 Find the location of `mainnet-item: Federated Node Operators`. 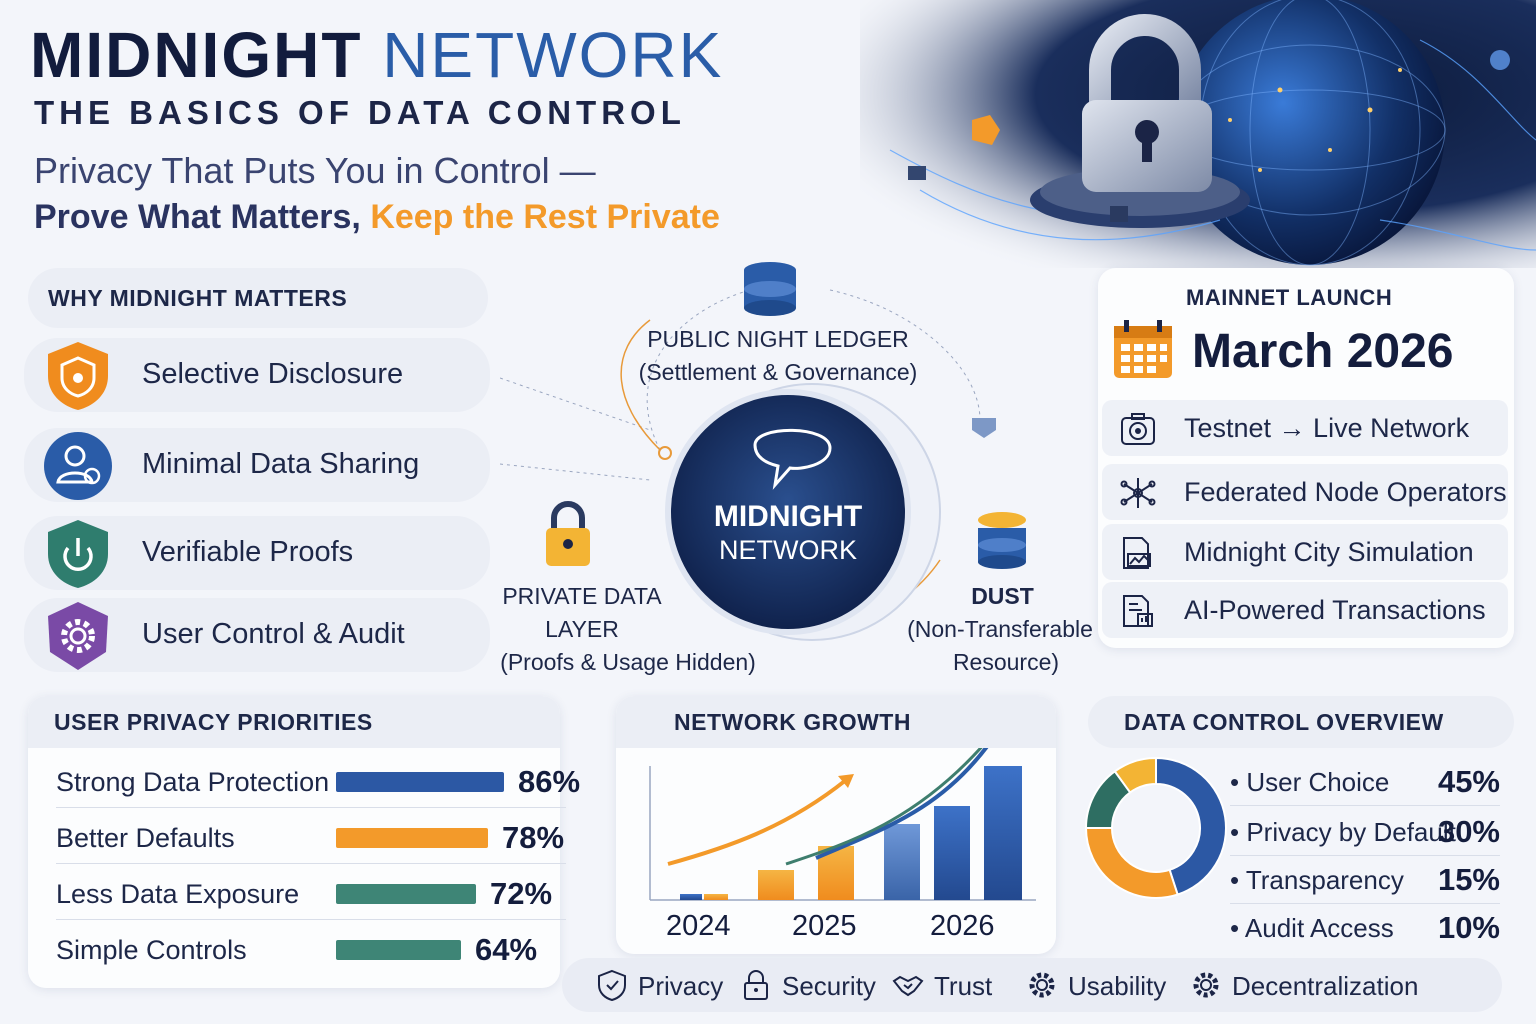

mainnet-item: Federated Node Operators is located at coordinates (1305, 492).